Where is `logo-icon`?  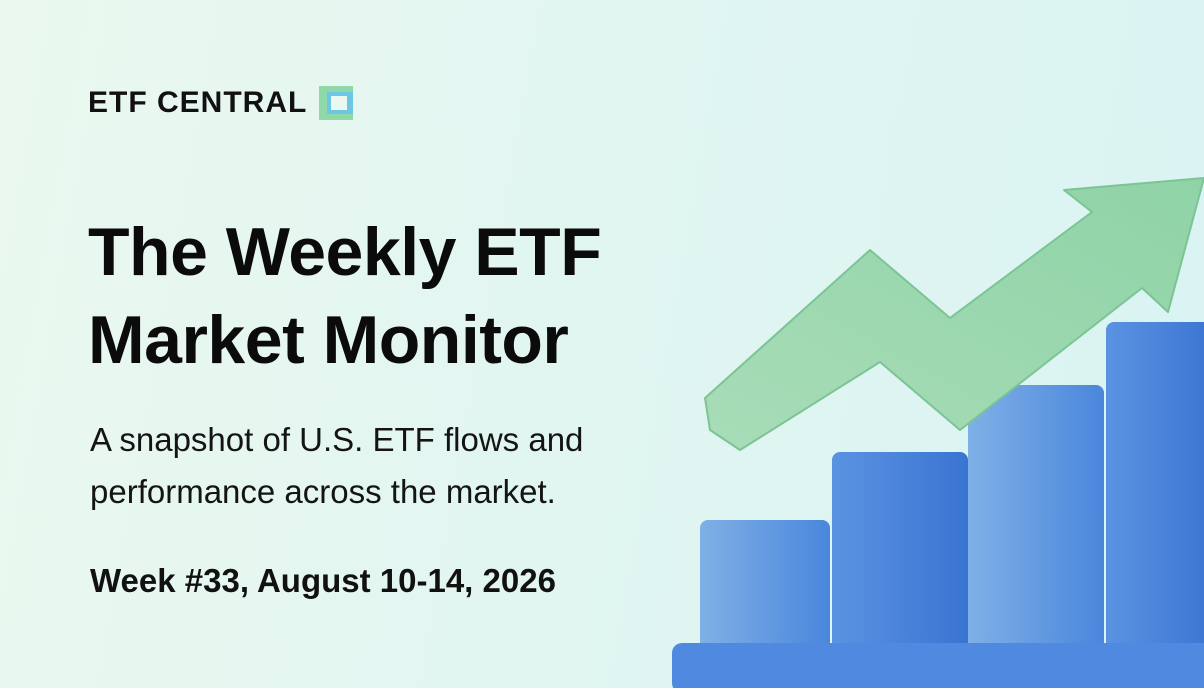 logo-icon is located at coordinates (336, 103).